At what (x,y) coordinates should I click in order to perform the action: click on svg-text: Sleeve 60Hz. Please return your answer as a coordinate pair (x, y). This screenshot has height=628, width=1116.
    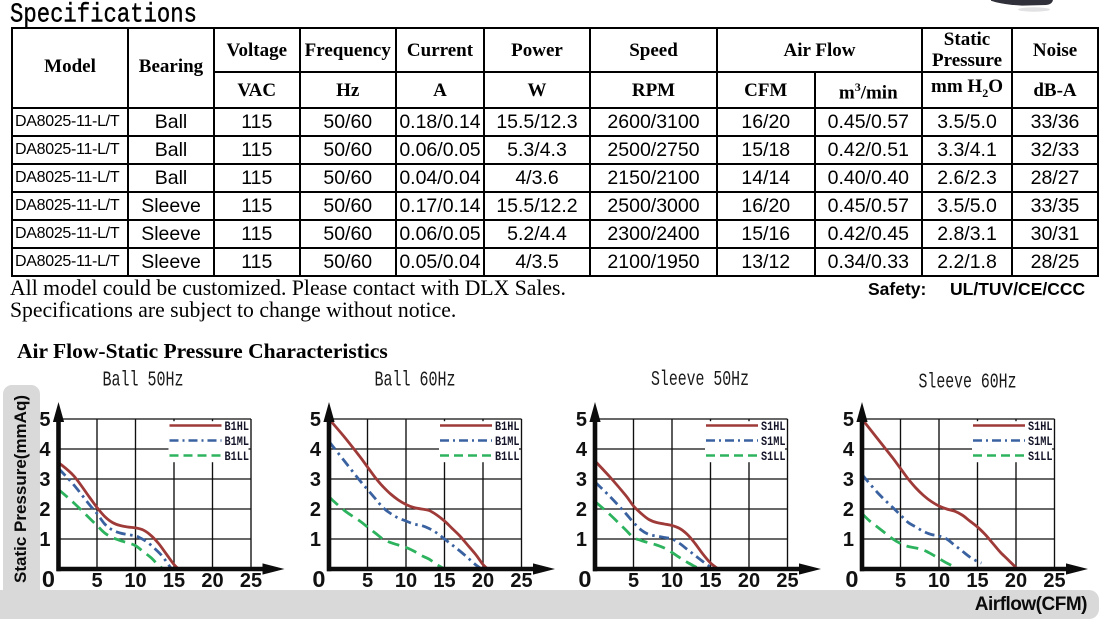
    Looking at the image, I should click on (968, 382).